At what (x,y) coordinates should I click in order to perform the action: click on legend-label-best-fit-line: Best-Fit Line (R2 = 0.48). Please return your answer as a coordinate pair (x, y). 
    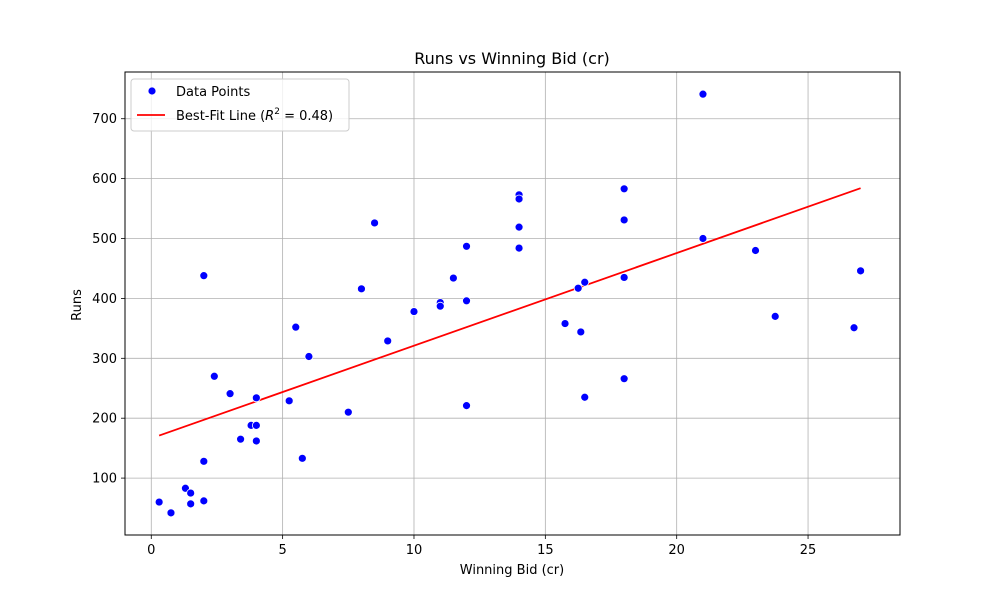
    Looking at the image, I should click on (254, 115).